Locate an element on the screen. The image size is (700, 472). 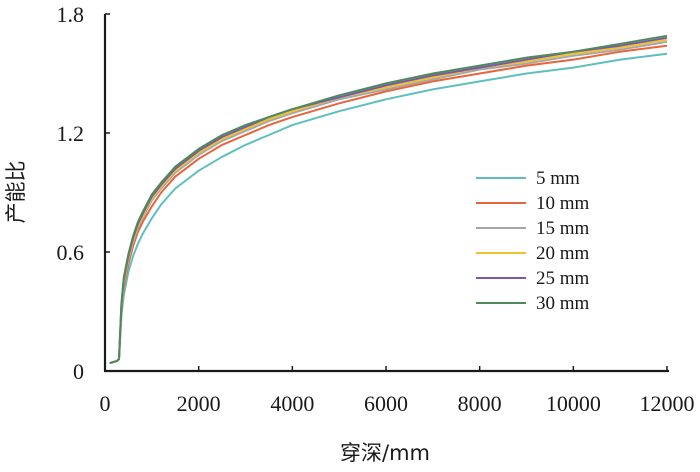
legend-label: 30 mm is located at coordinates (563, 303).